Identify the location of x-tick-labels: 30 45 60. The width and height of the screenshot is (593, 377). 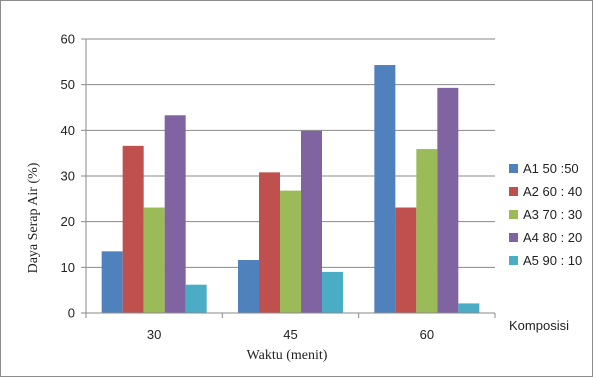
(290, 334).